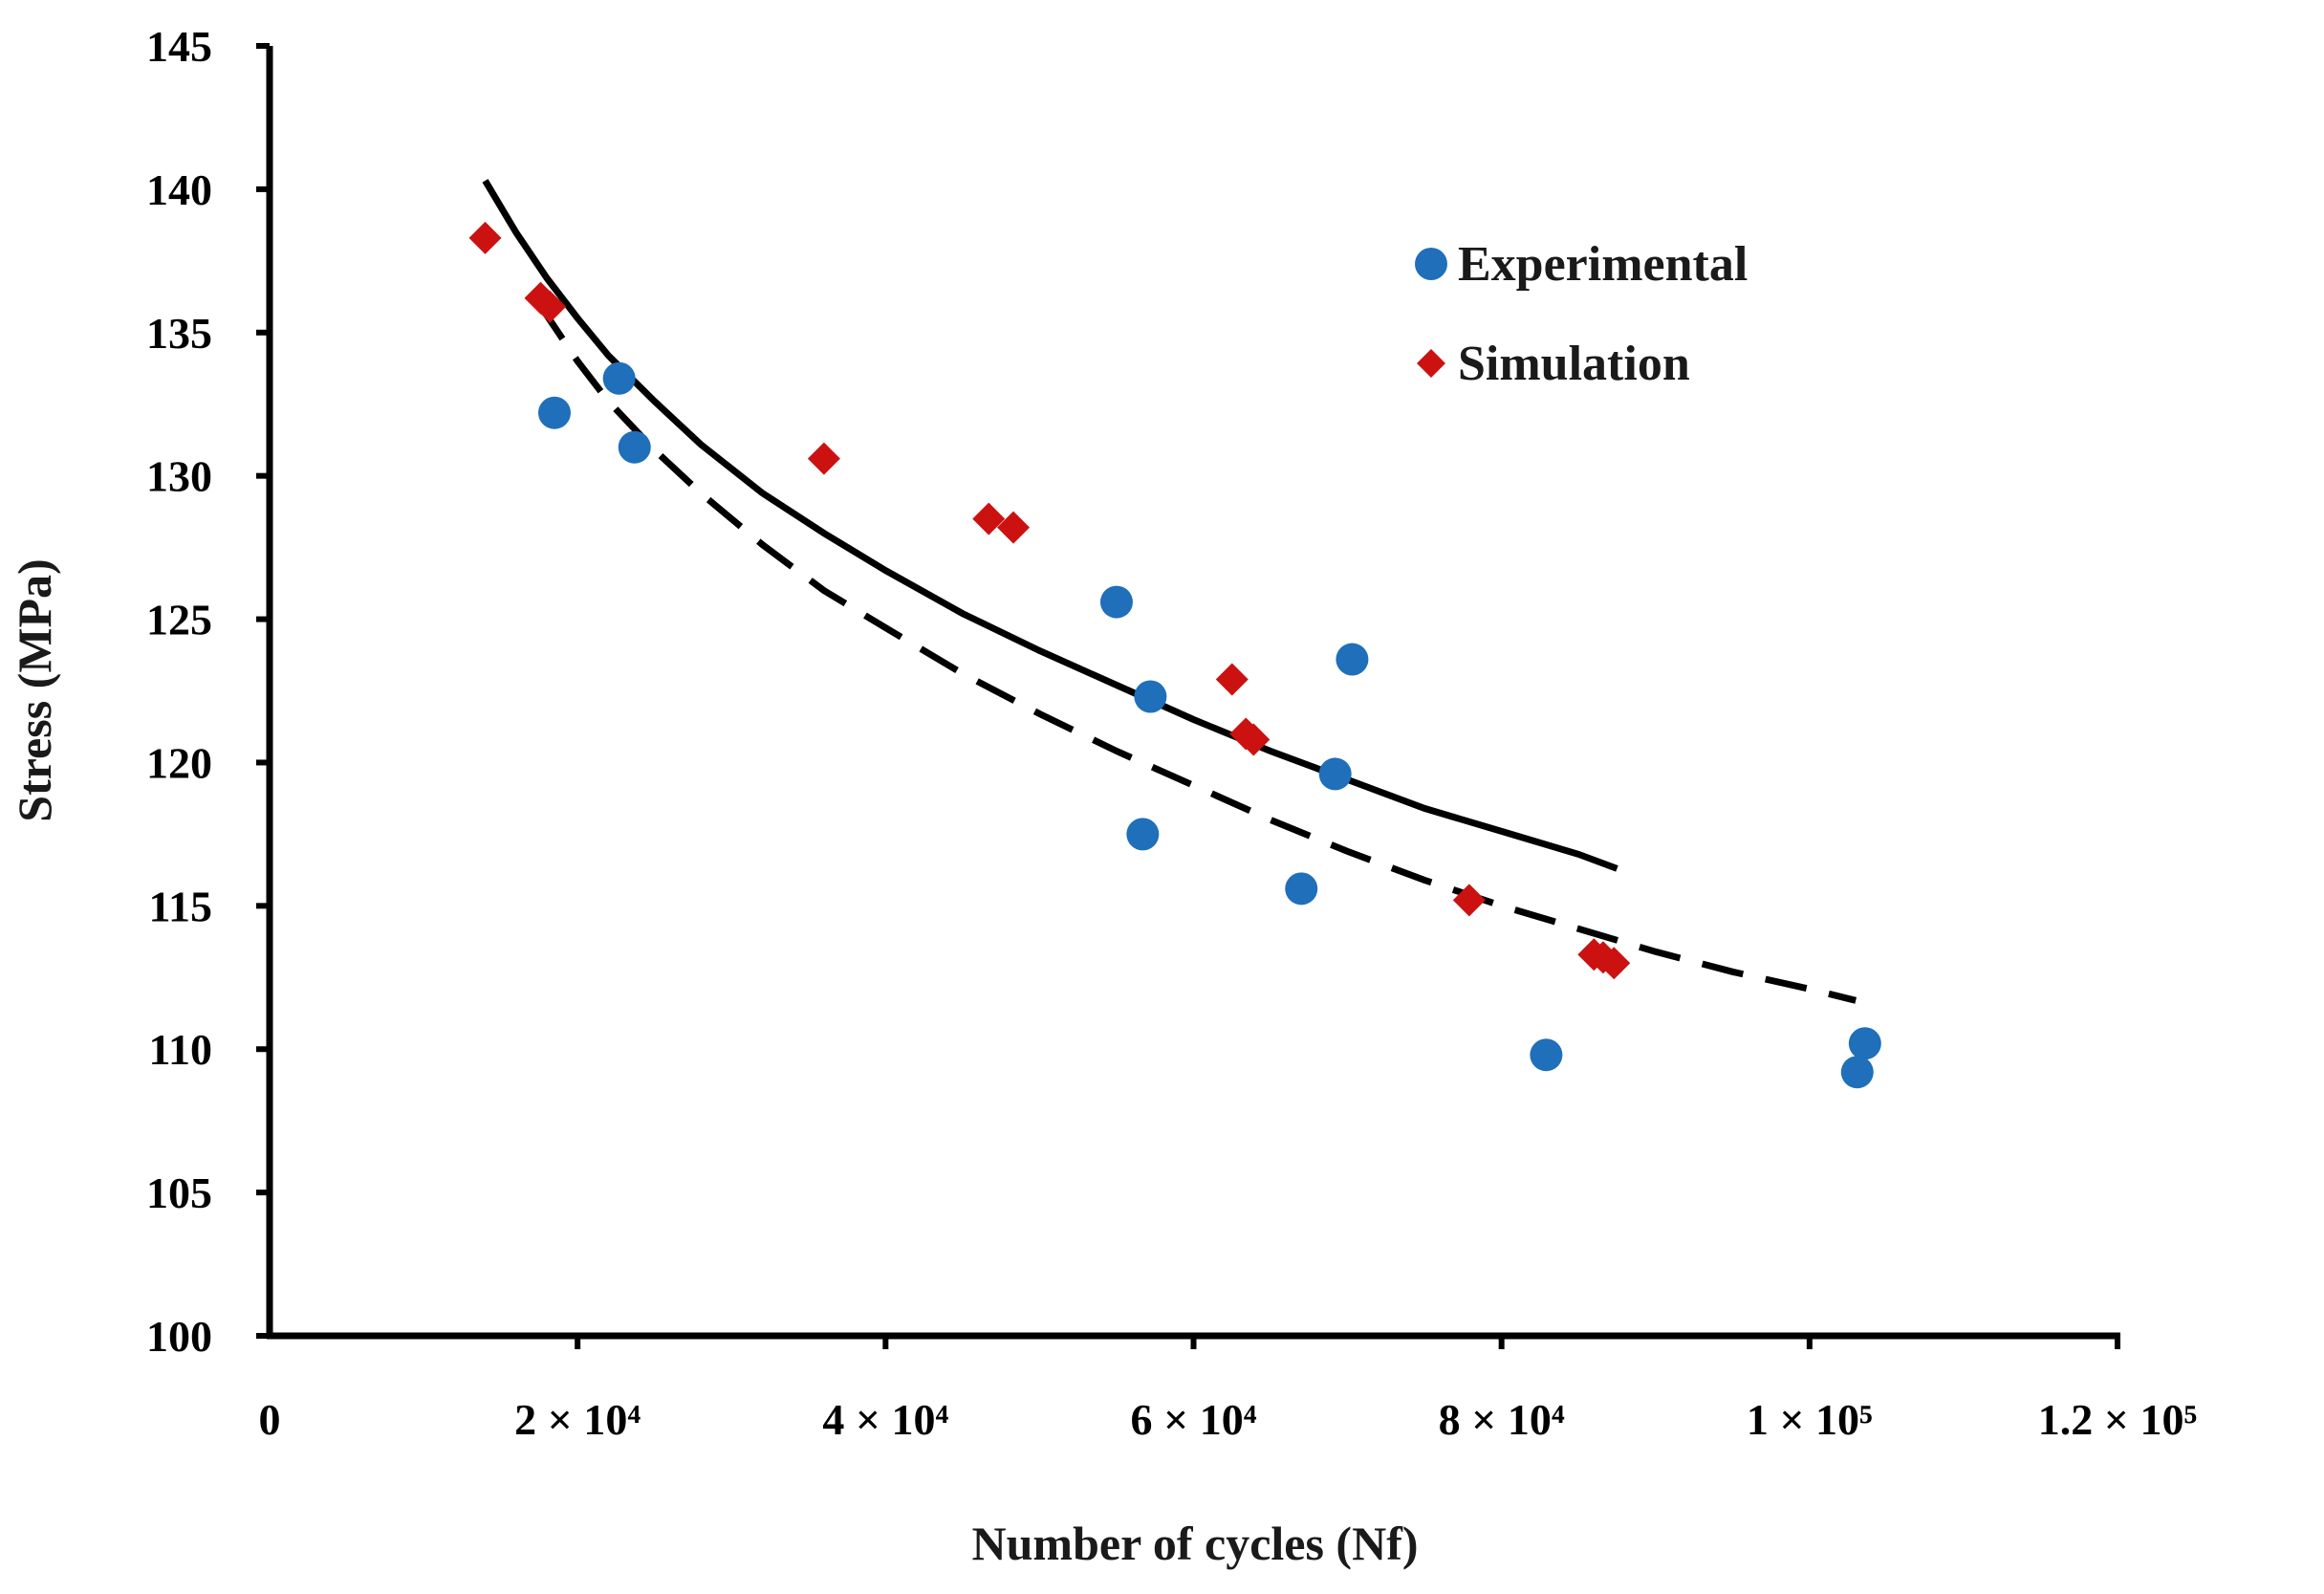  Describe the element at coordinates (2118, 1419) in the screenshot. I see `x-tick-label: 1.2 × 10⁵` at that location.